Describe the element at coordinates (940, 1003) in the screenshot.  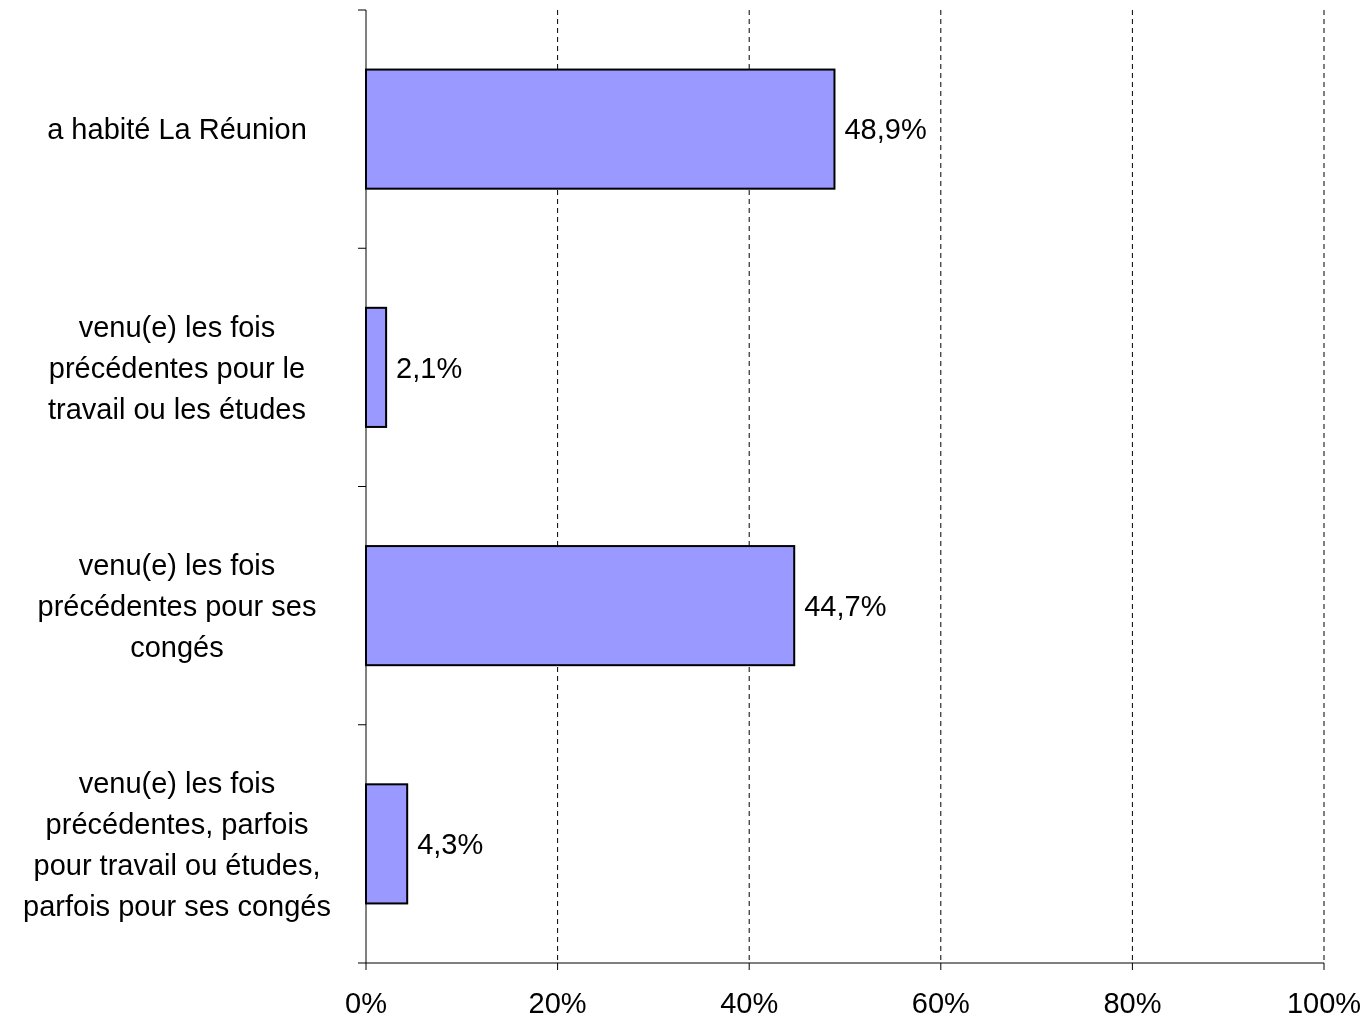
I see `x-tick-label: 60%` at that location.